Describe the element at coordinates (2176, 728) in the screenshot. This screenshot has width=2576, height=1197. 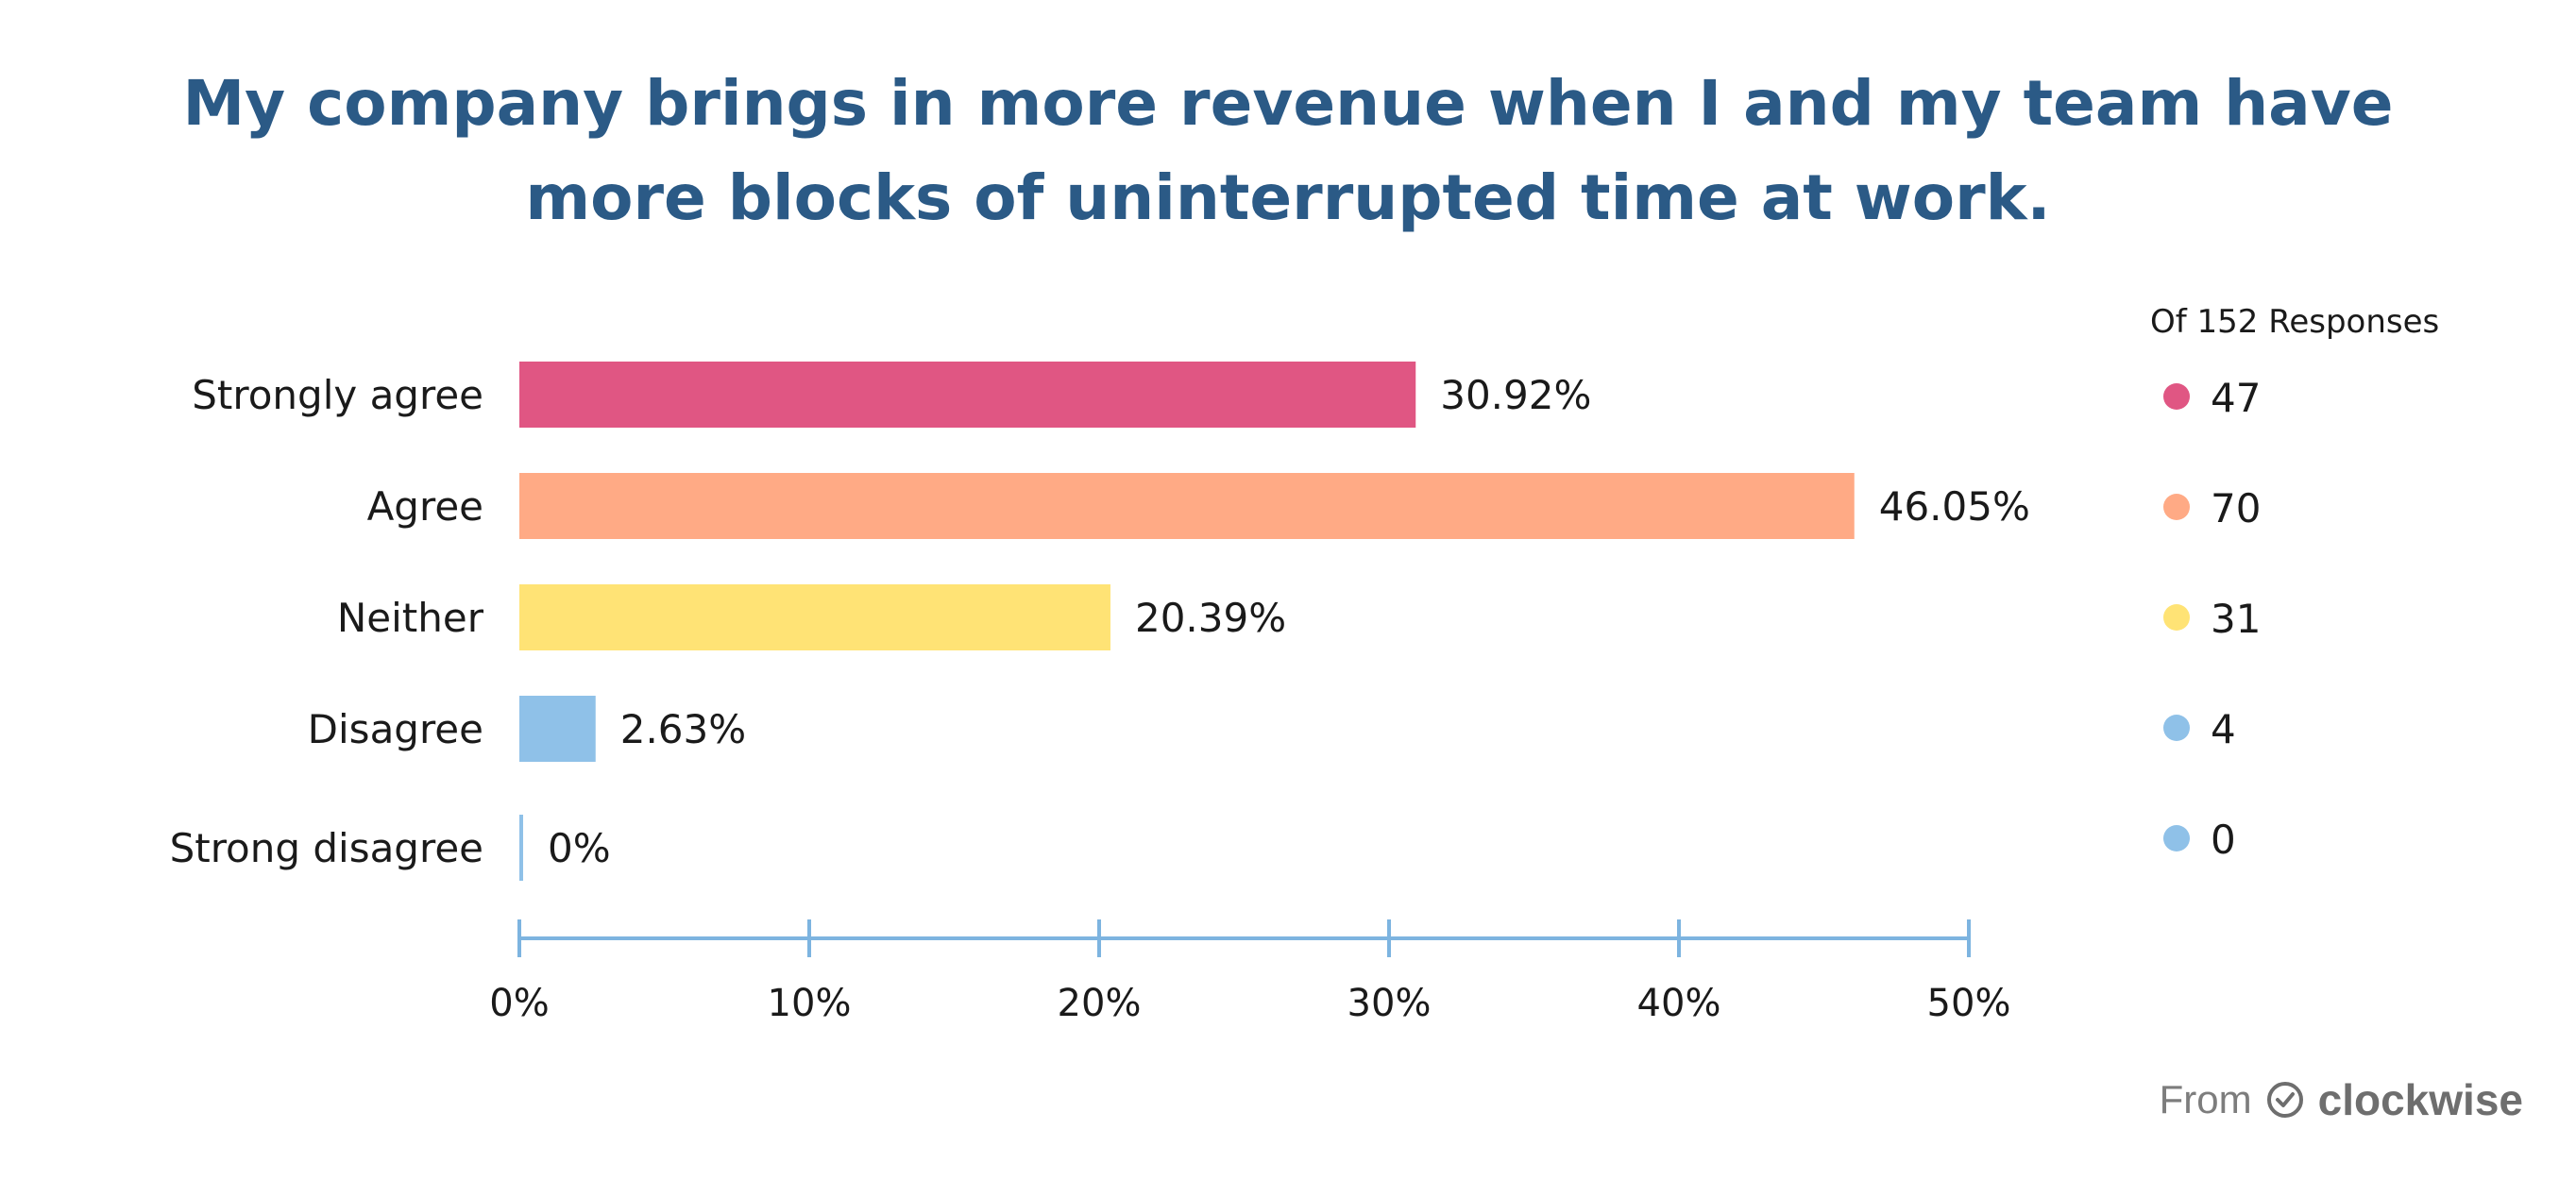
I see `legend-dot-disagree` at that location.